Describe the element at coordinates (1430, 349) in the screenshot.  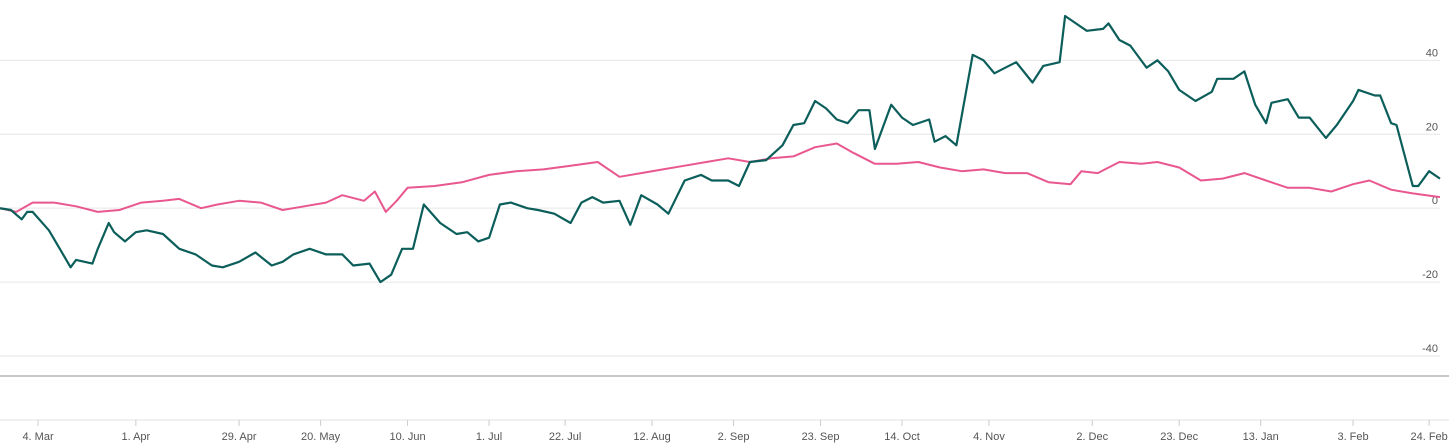
I see `y-tick-label: -40` at that location.